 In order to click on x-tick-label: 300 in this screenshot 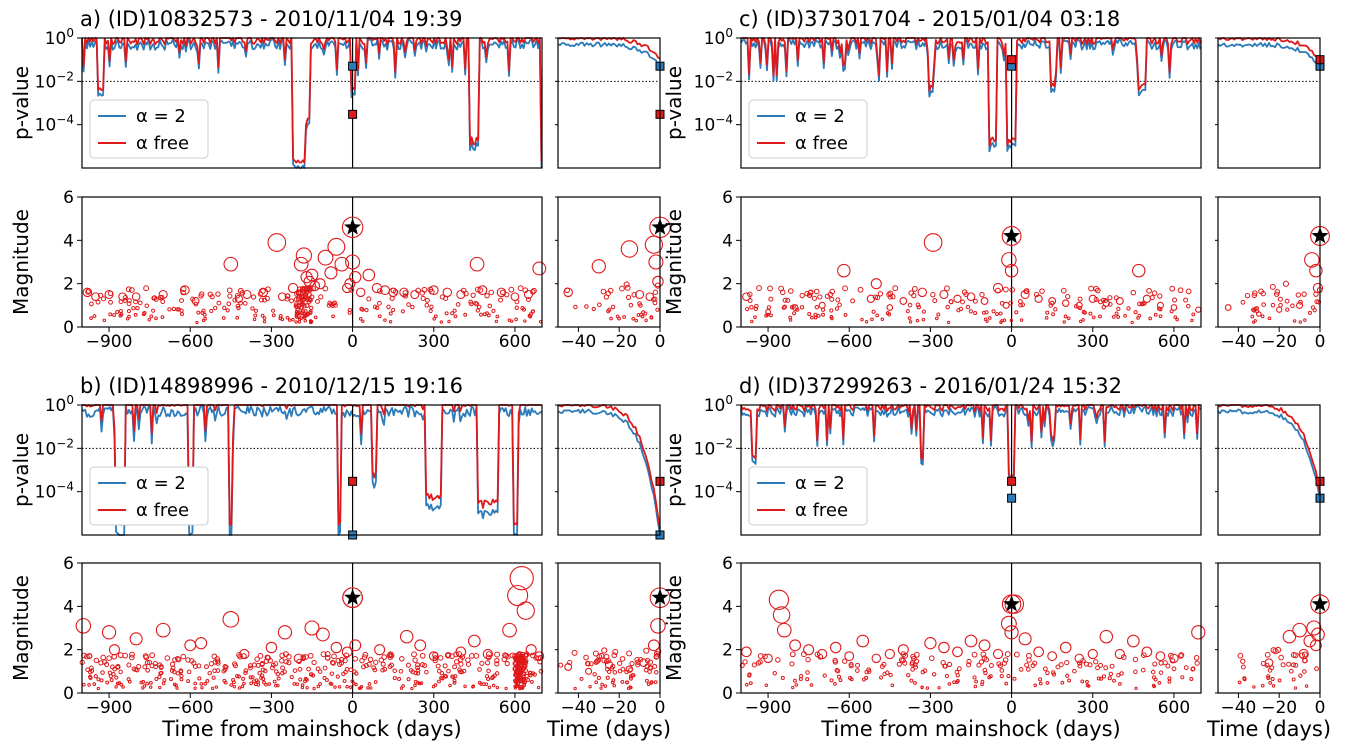, I will do `click(434, 708)`.